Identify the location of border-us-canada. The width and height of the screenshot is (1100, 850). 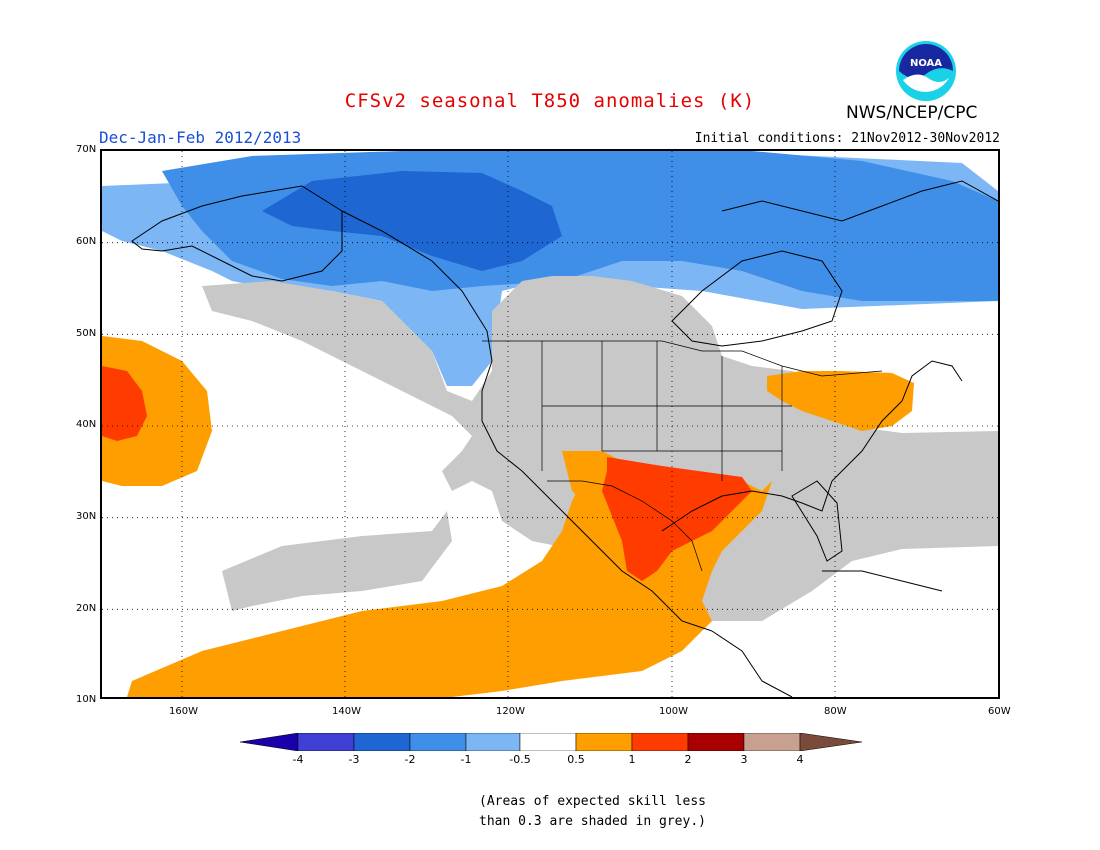
(682, 358).